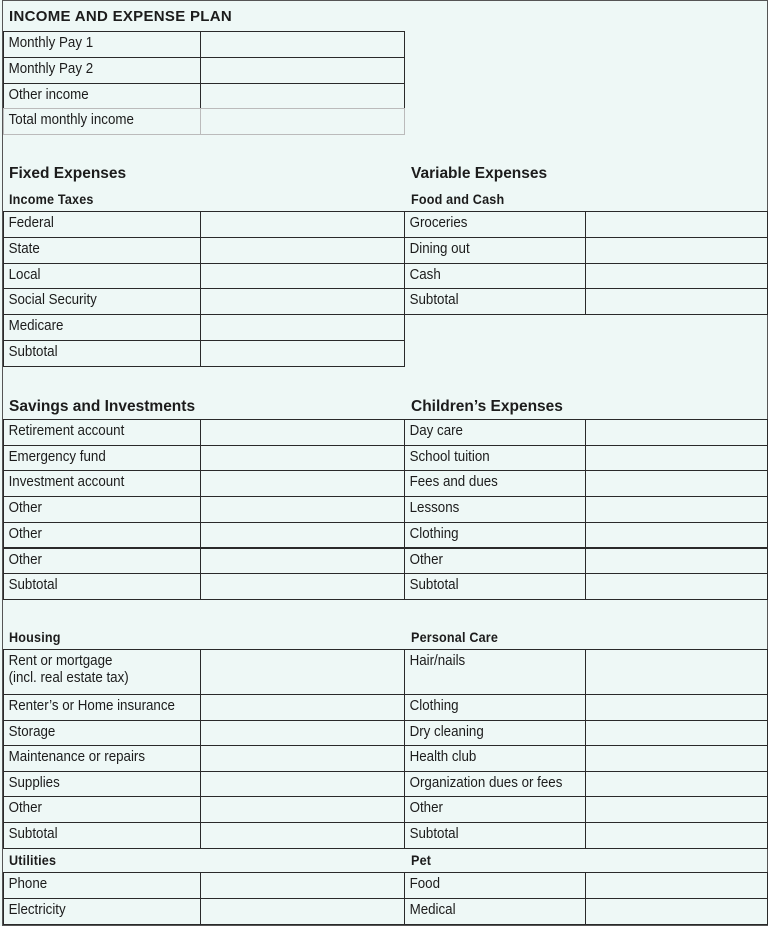 The width and height of the screenshot is (768, 926). What do you see at coordinates (495, 758) in the screenshot?
I see `personal-care-row-label: Health club` at bounding box center [495, 758].